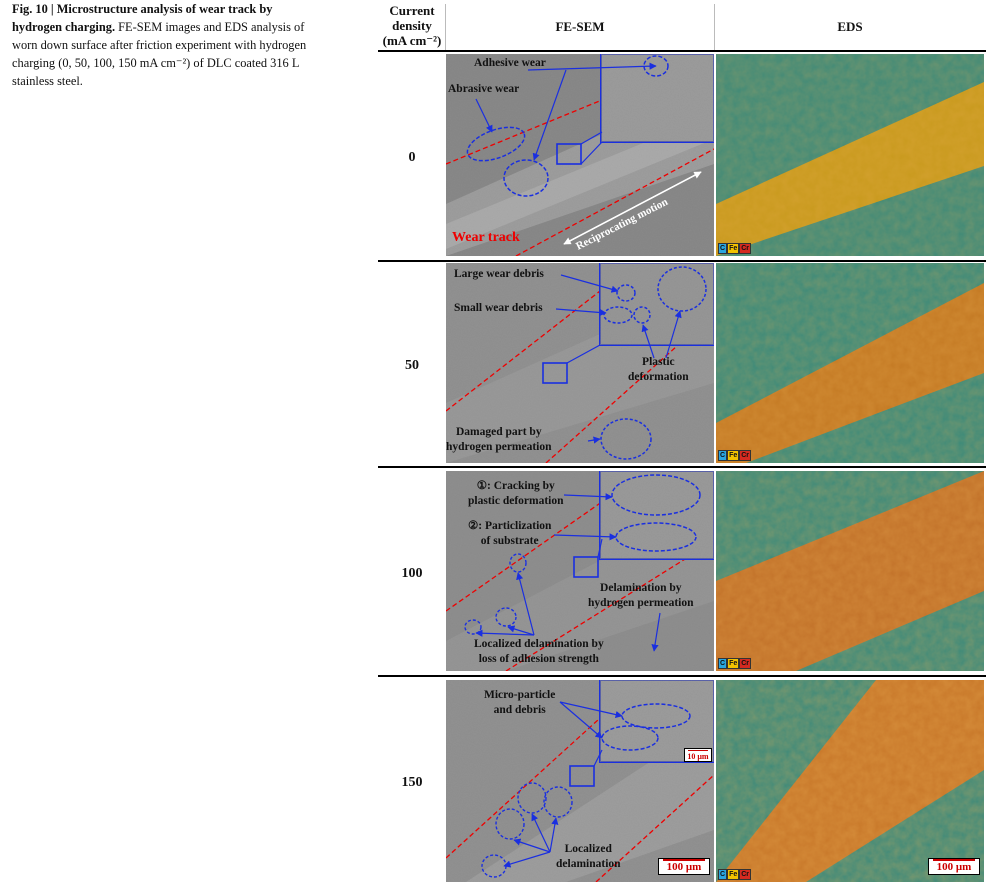  I want to click on eds-legend-0: C Fe Cr, so click(735, 248).